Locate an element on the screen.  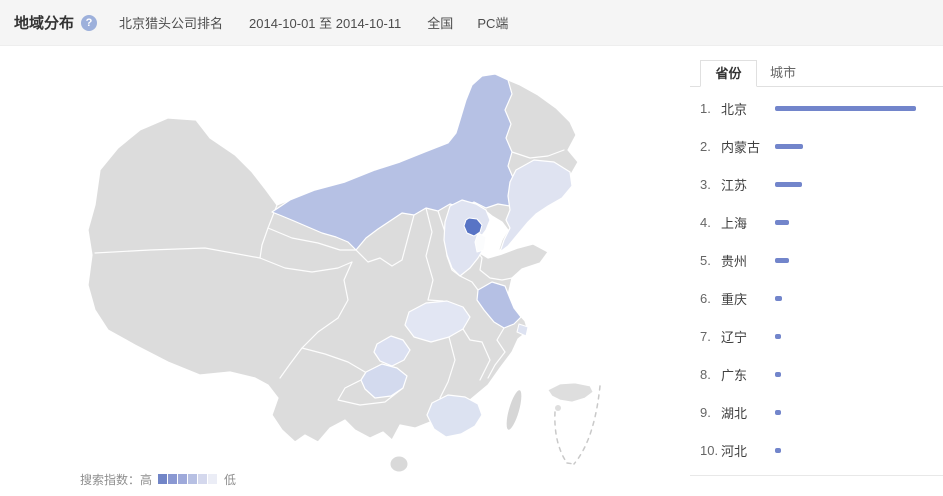
panel-divider is located at coordinates (816, 475).